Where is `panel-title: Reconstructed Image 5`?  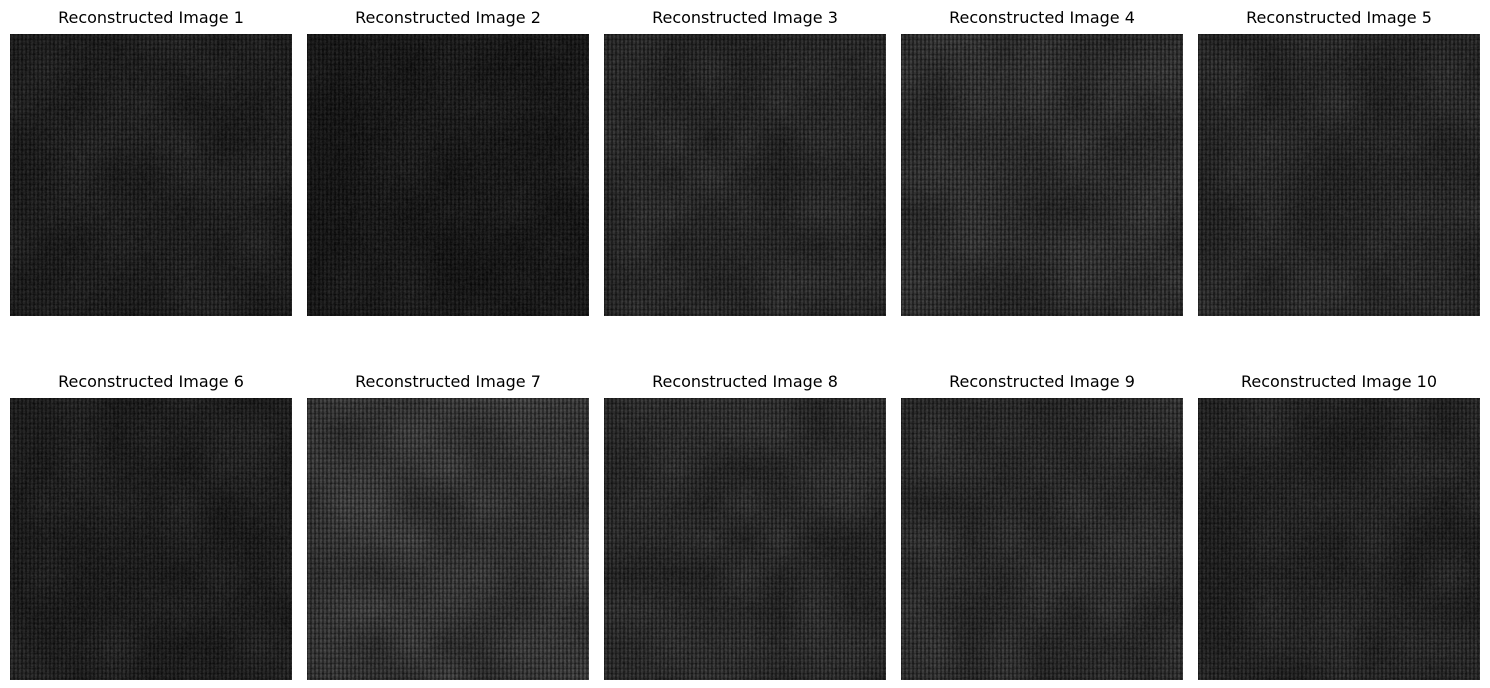
panel-title: Reconstructed Image 5 is located at coordinates (1339, 17).